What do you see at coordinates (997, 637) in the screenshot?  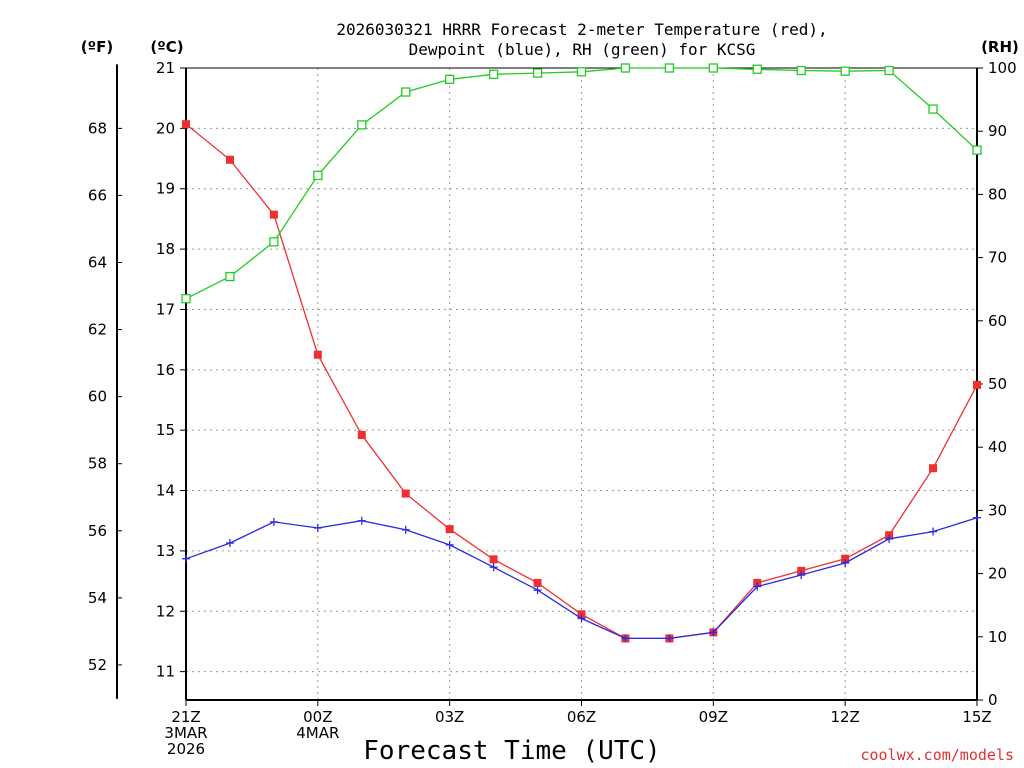 I see `rh-tick-label: 10` at bounding box center [997, 637].